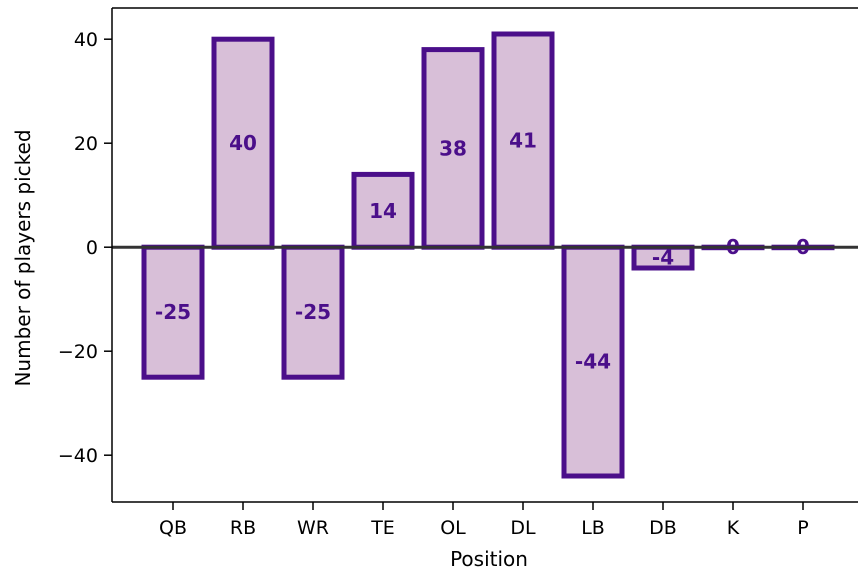  Describe the element at coordinates (313, 312) in the screenshot. I see `data-label-wr: -25` at that location.